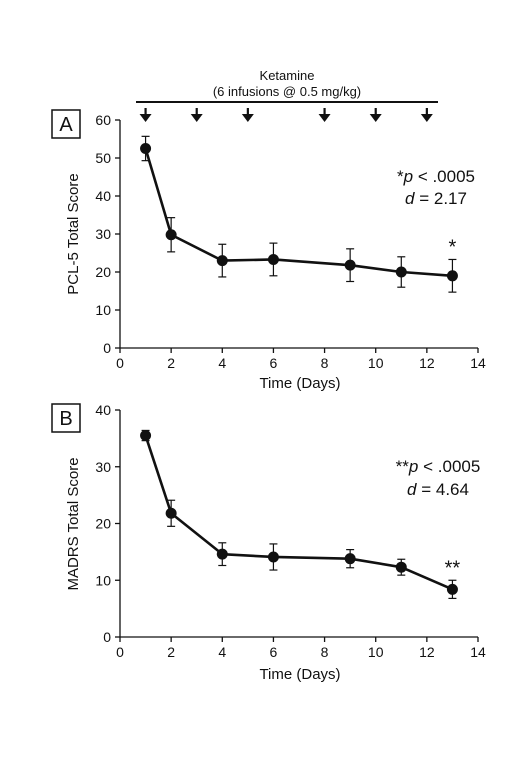 The width and height of the screenshot is (531, 765). Describe the element at coordinates (222, 652) in the screenshot. I see `panel-b-x-tick-label: 4` at that location.